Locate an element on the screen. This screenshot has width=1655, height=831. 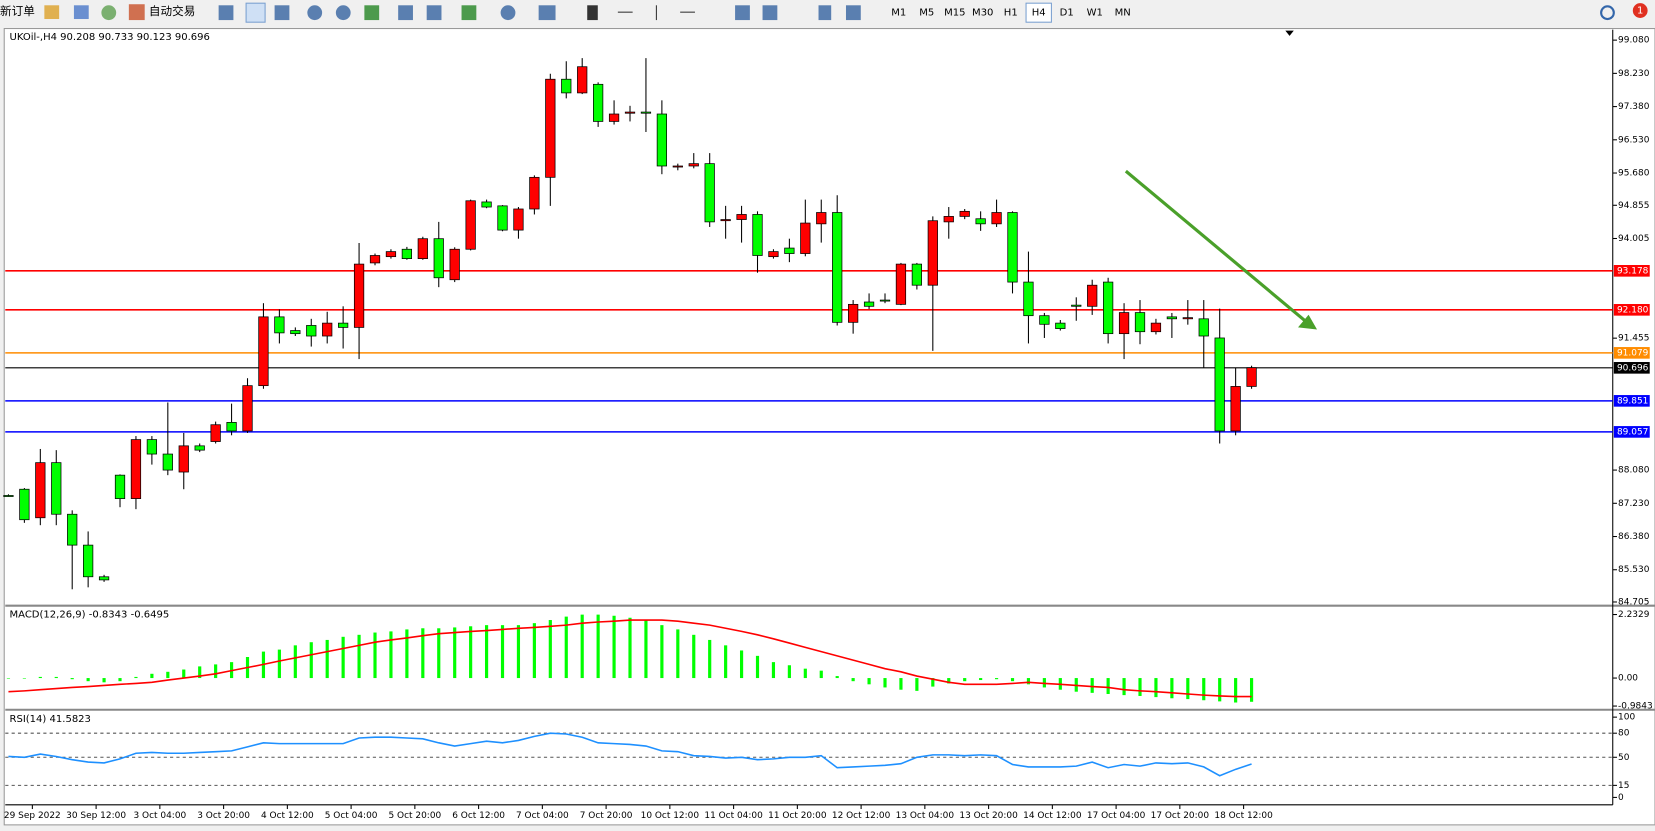
notification-count: 1 is located at coordinates (1640, 11).